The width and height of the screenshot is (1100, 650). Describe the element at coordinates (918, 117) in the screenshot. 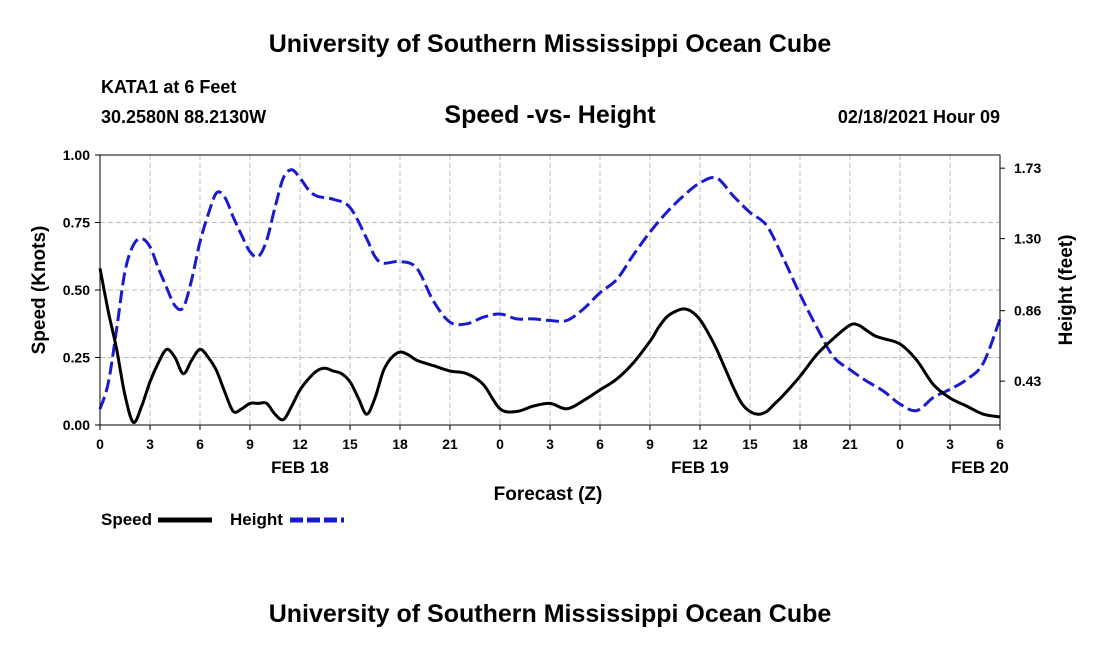

I see `valid-time: 02/18/2021 Hour 09` at that location.